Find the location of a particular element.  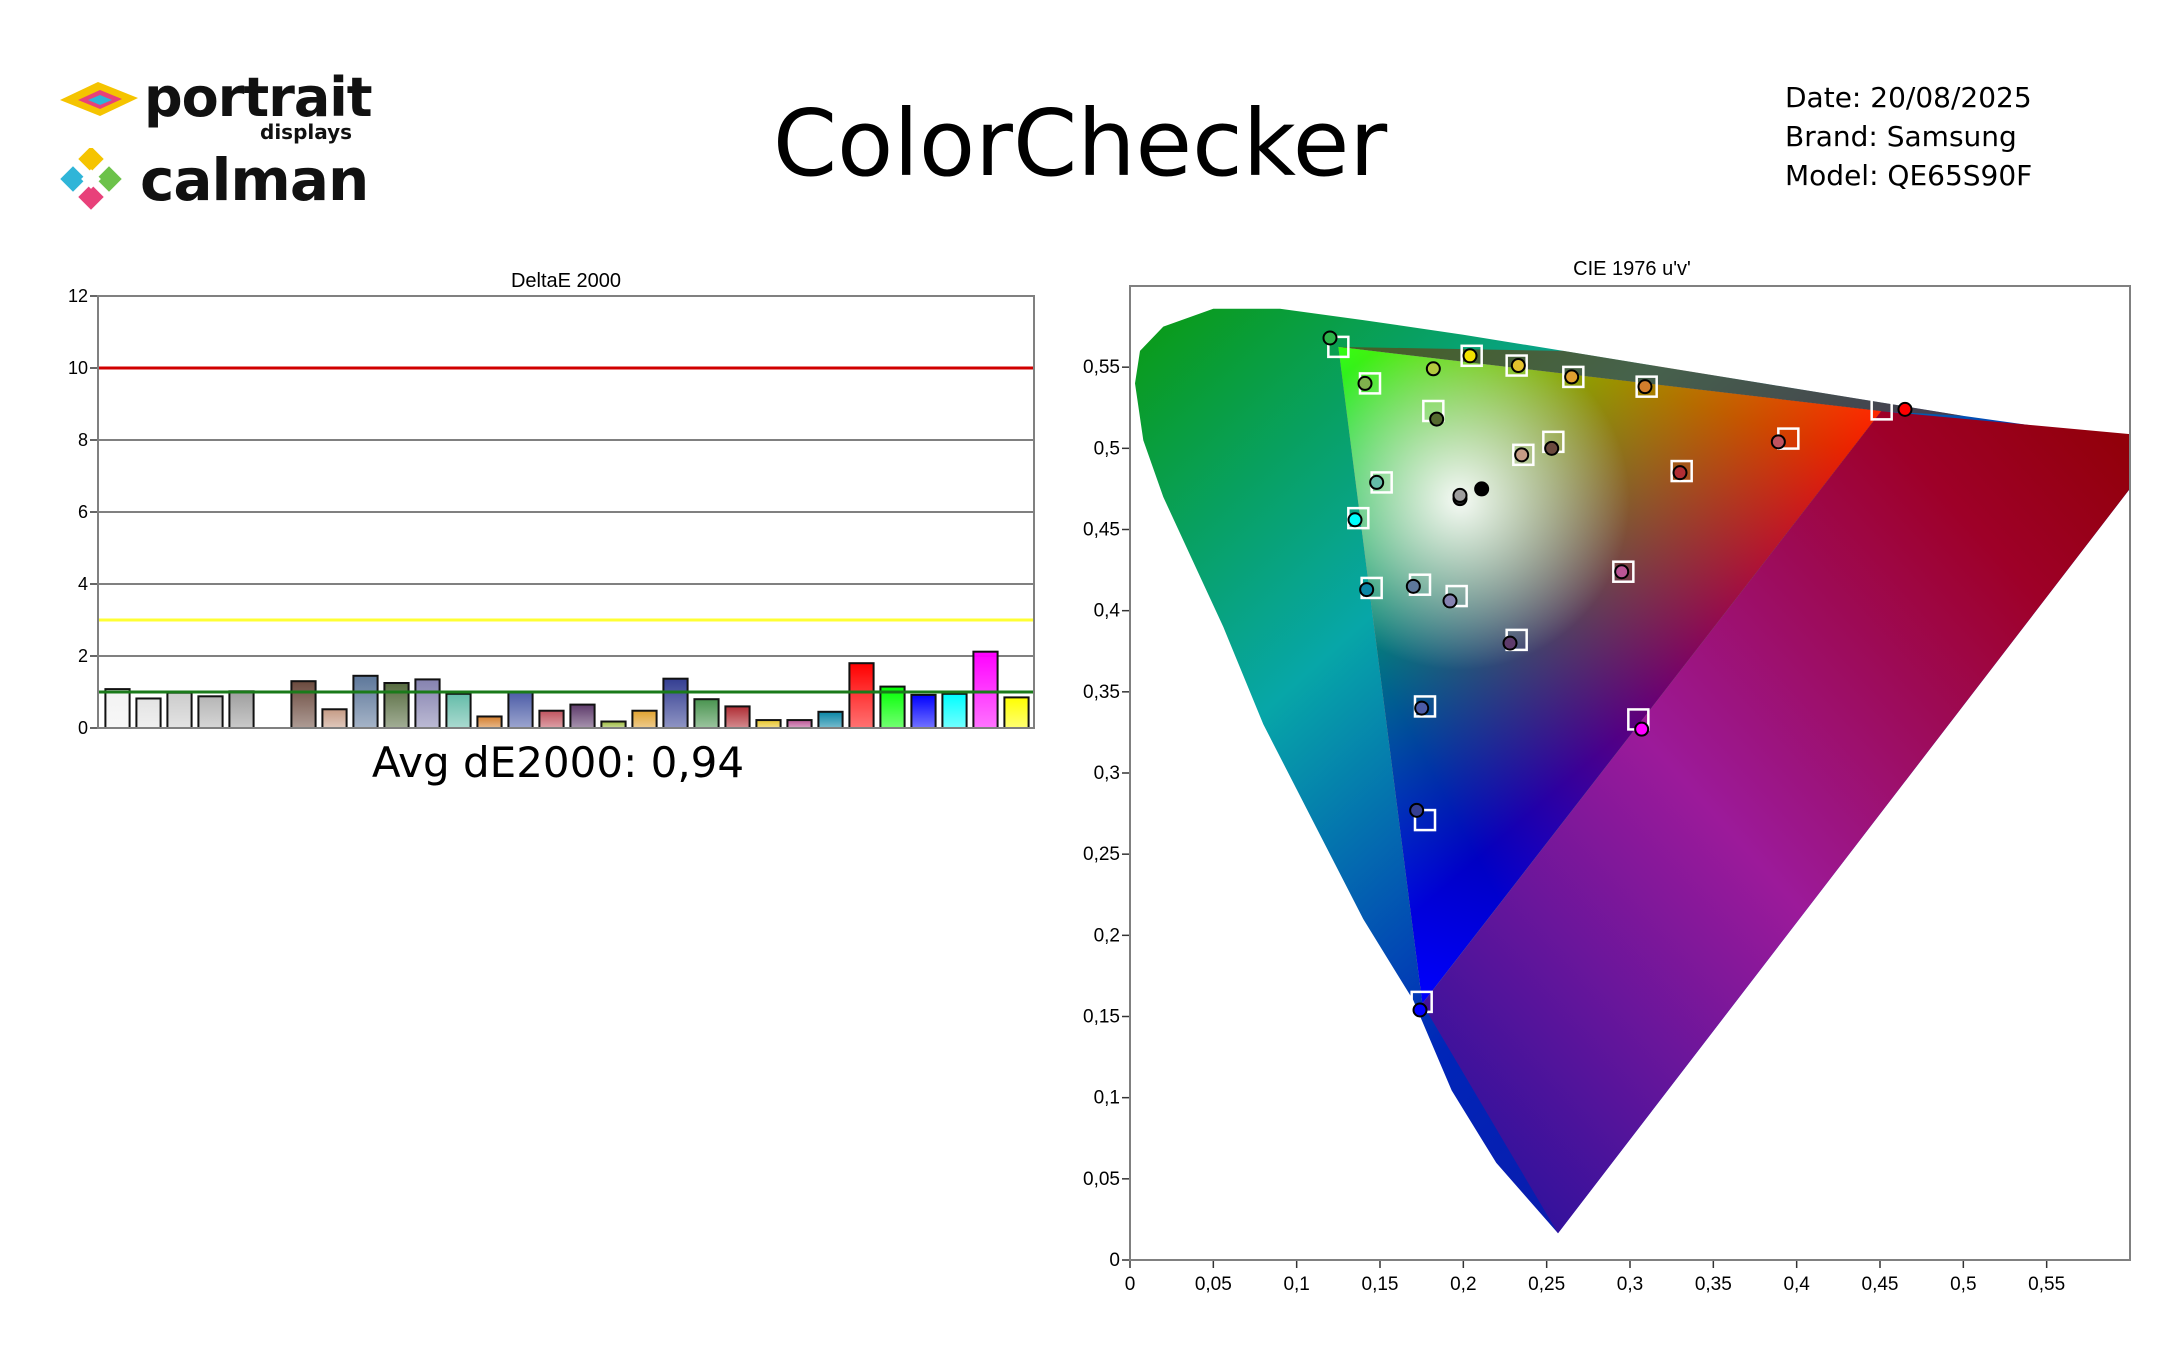

deltae-chart-title: DeltaE 2000 is located at coordinates (566, 281).